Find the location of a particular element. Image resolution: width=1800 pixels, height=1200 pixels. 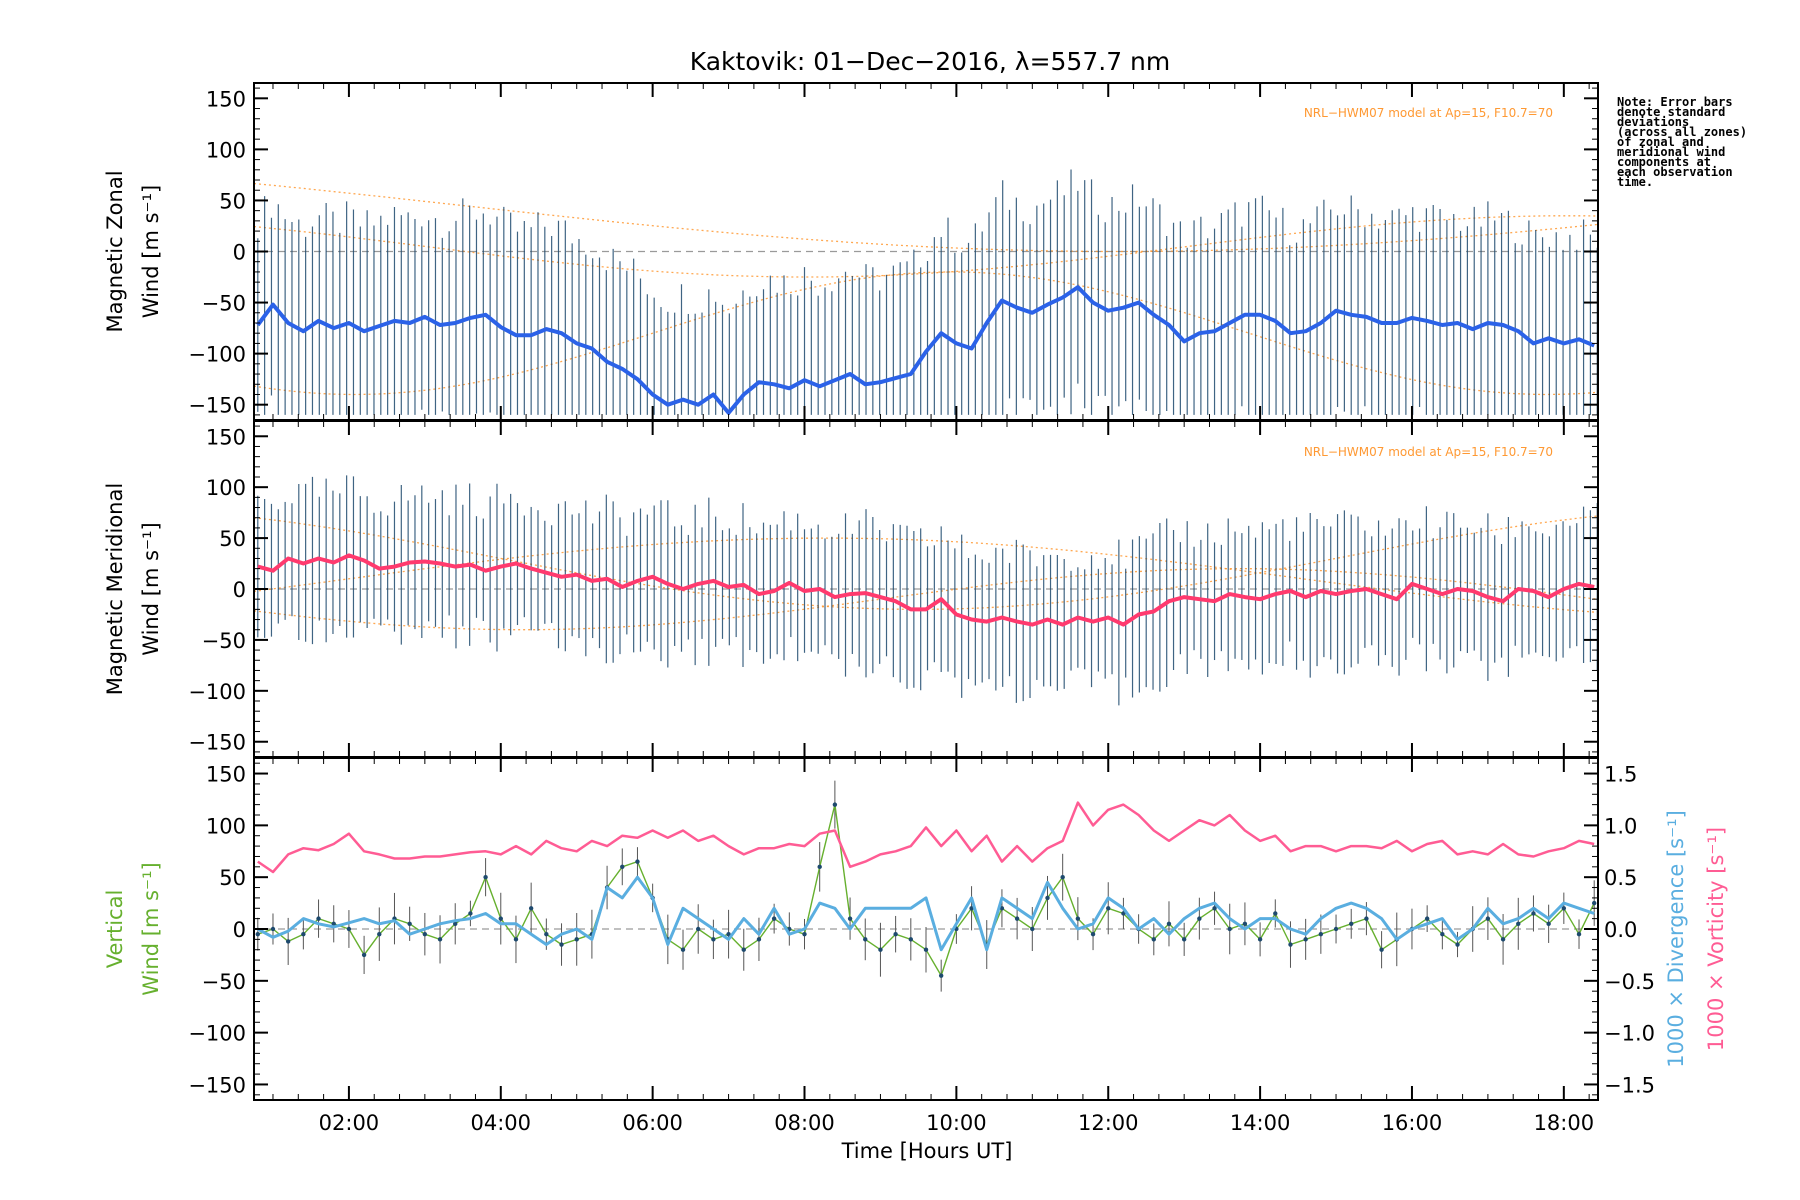

y2-tick-label: 0.0 is located at coordinates (1620, 930).